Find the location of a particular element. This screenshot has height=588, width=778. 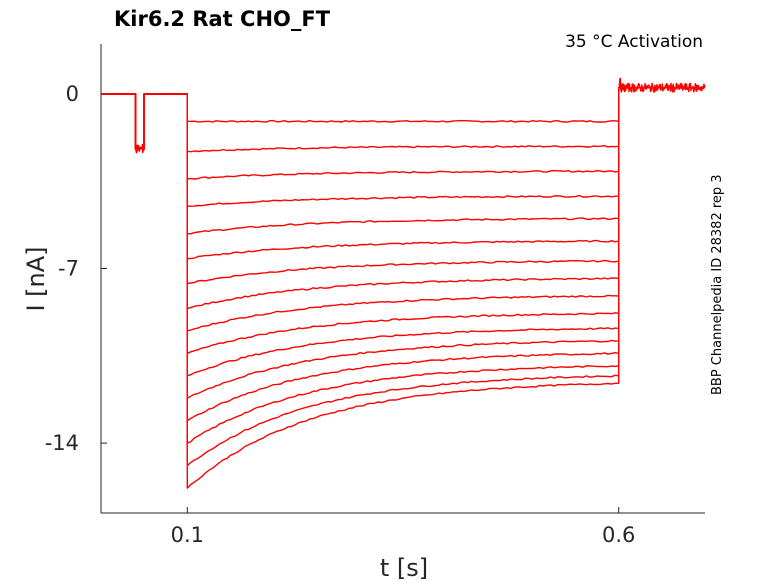

y-tick-label: -14 is located at coordinates (62, 443).